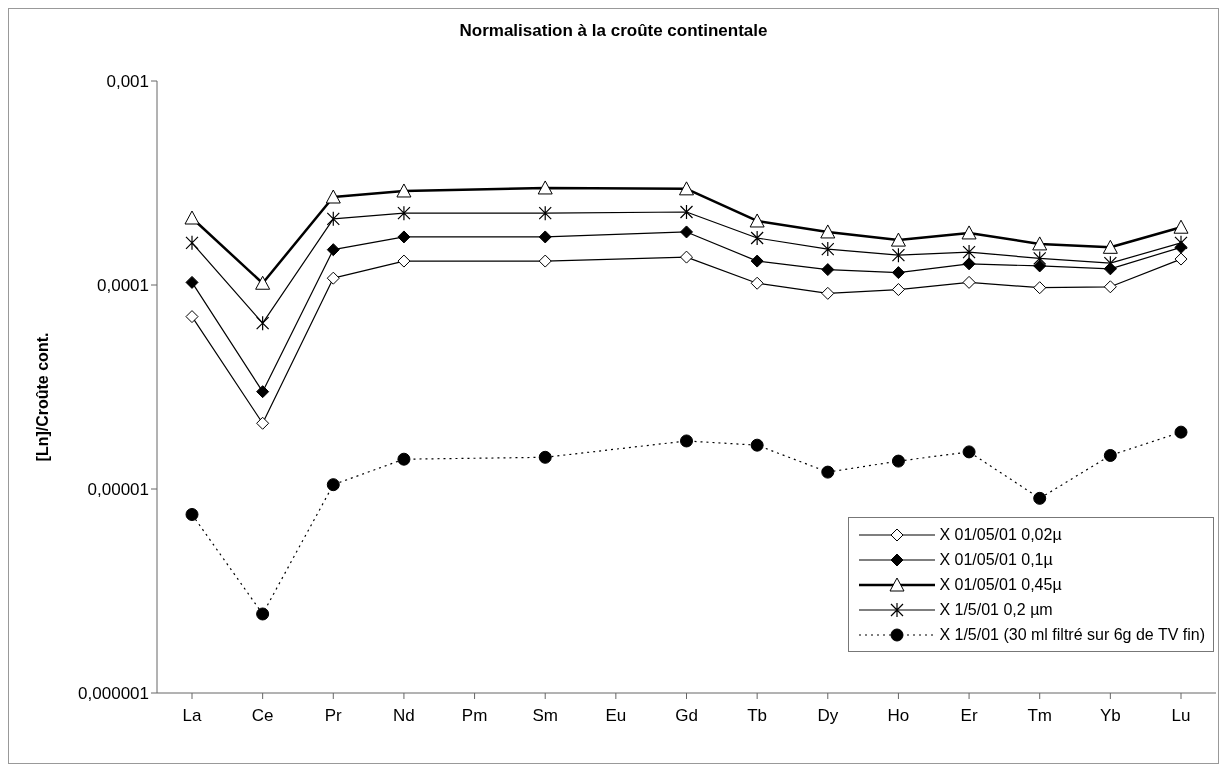 This screenshot has width=1227, height=772. I want to click on legend-label: X 01/05/01 0,02µ, so click(1000, 534).